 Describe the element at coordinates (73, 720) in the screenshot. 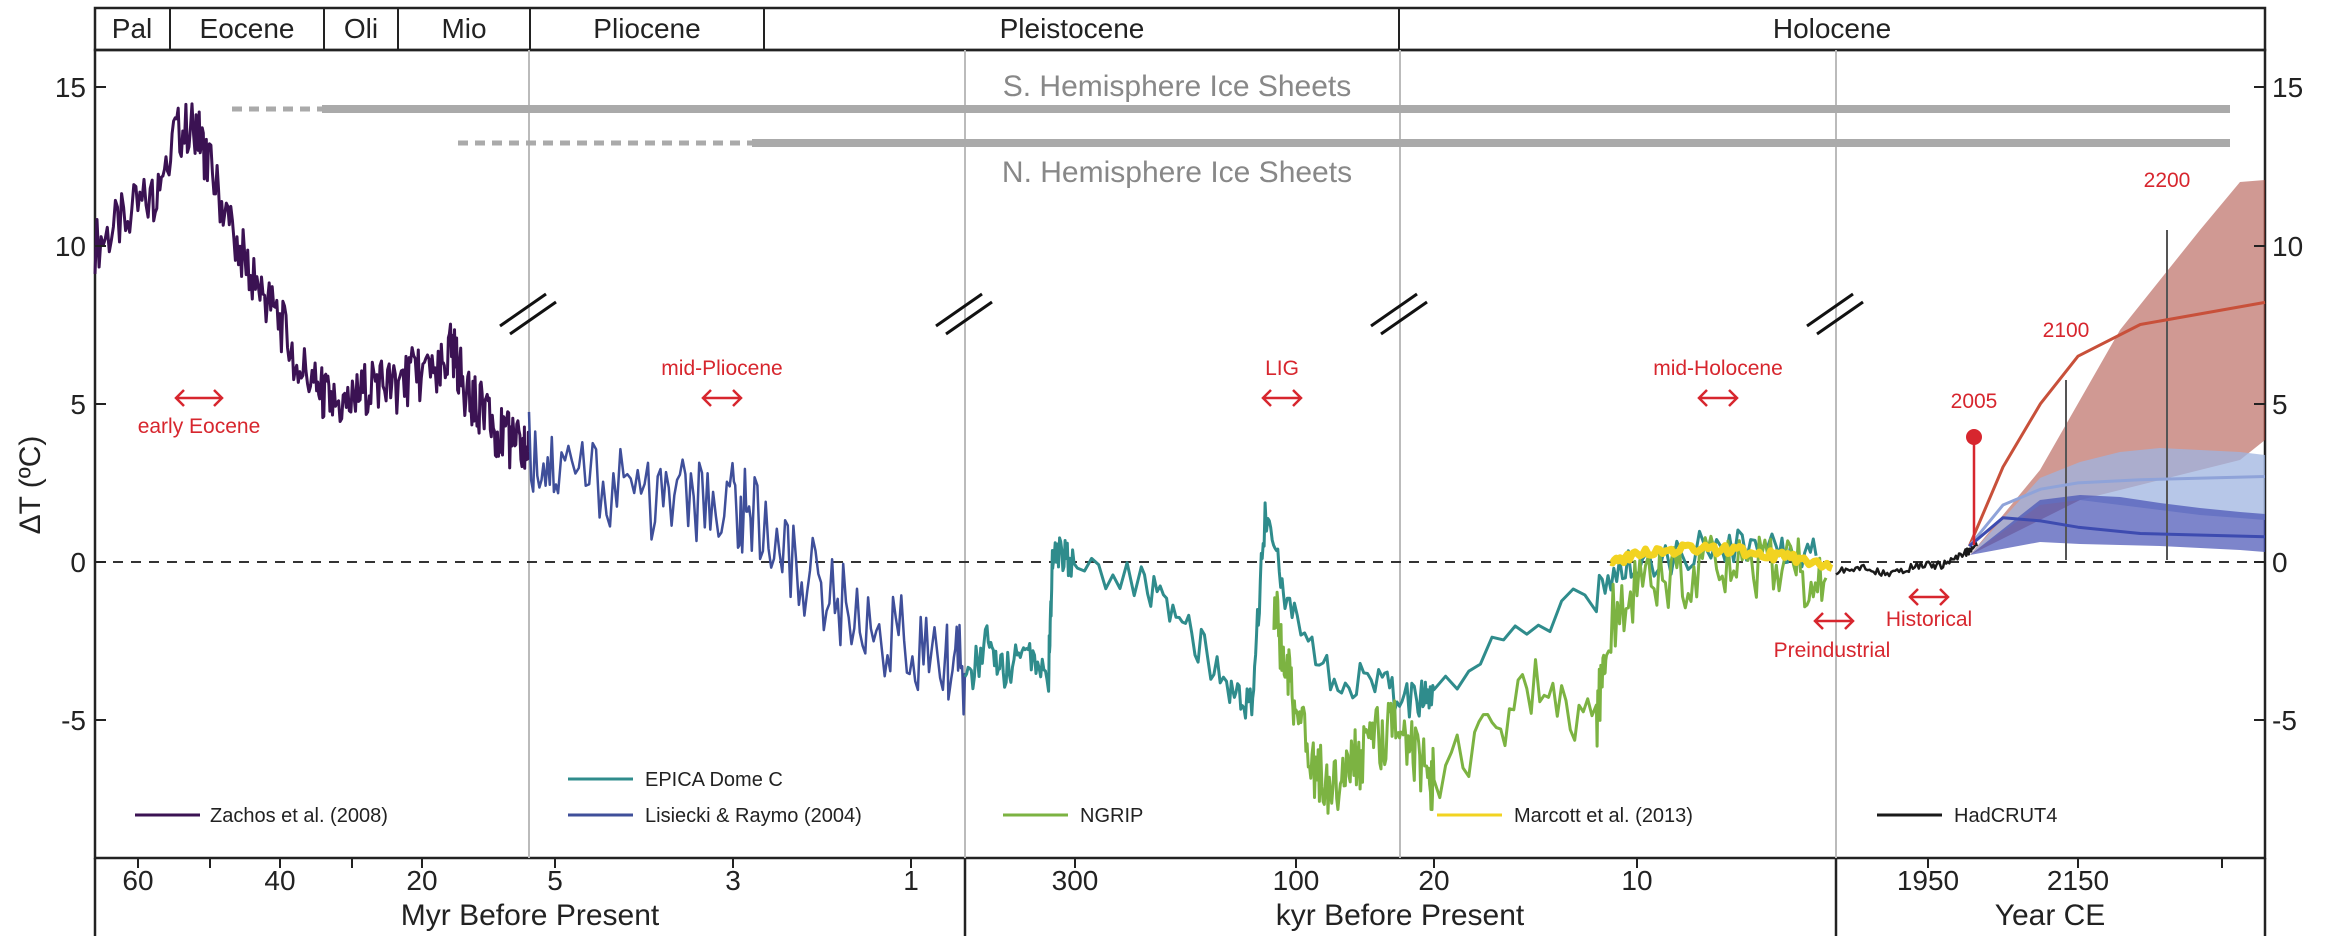

I see `y-tick-label: -5` at that location.